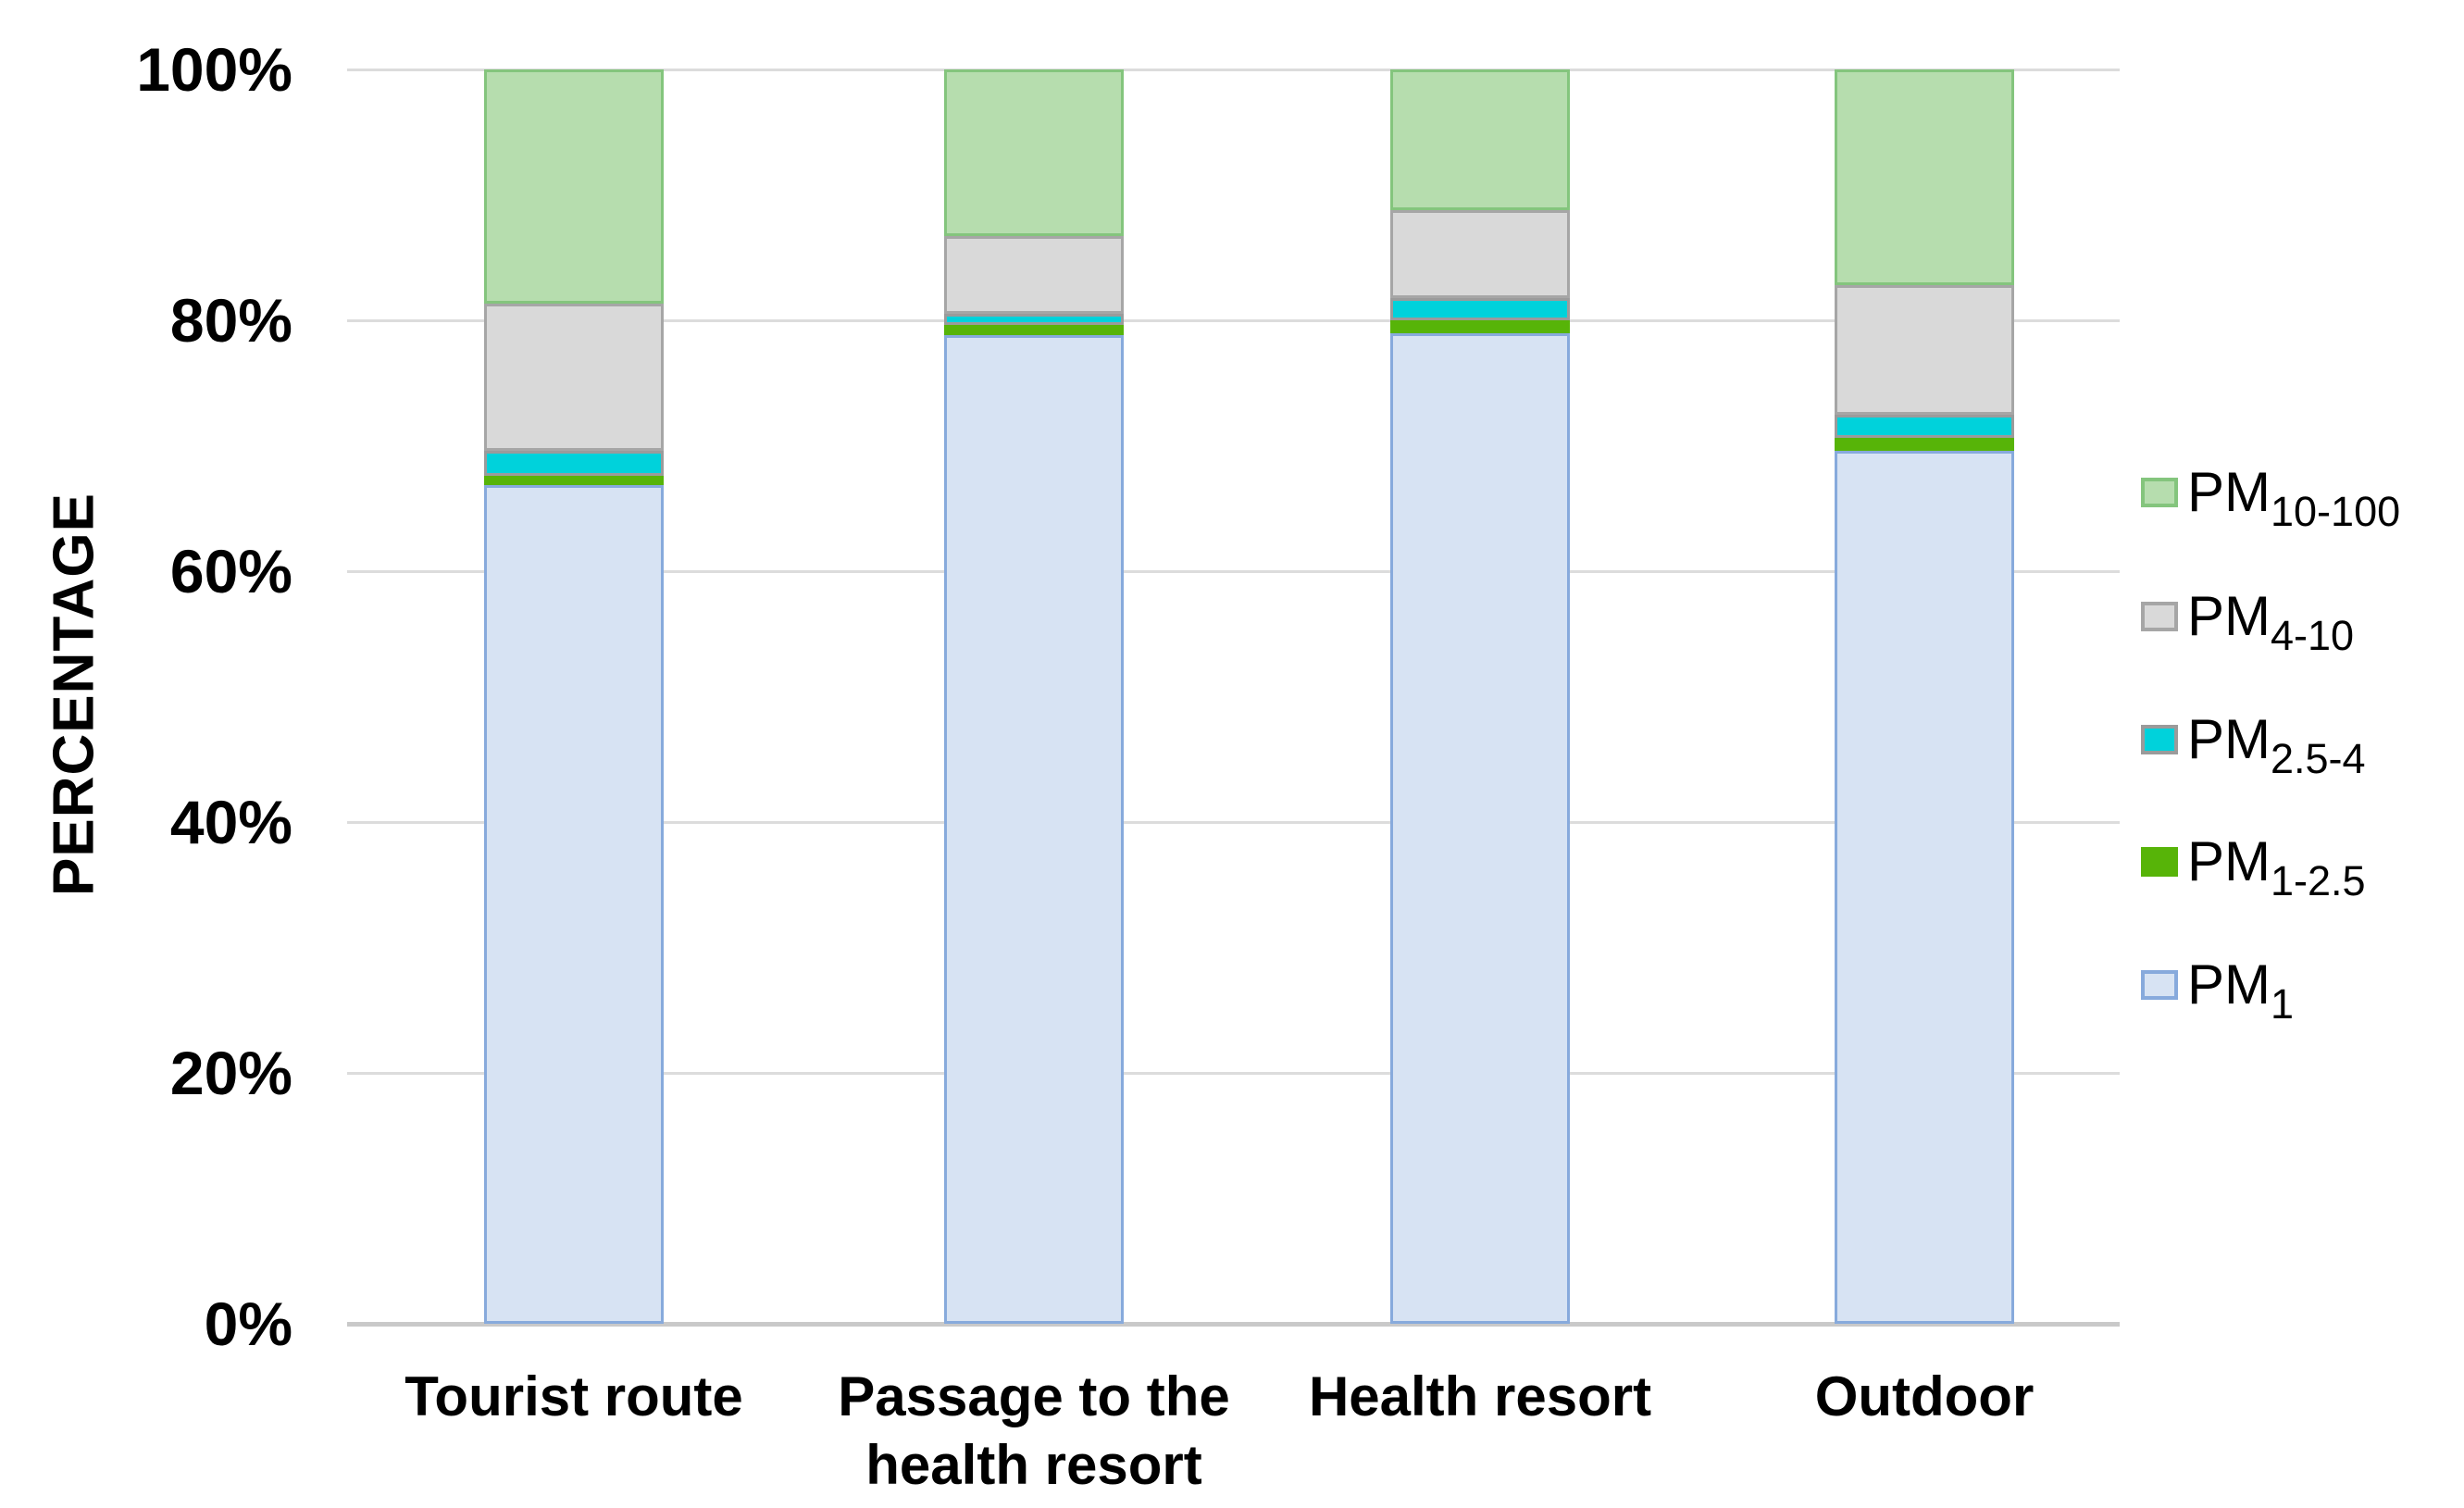  I want to click on legend-item-PM4-10: PM4-10, so click(2247, 620).